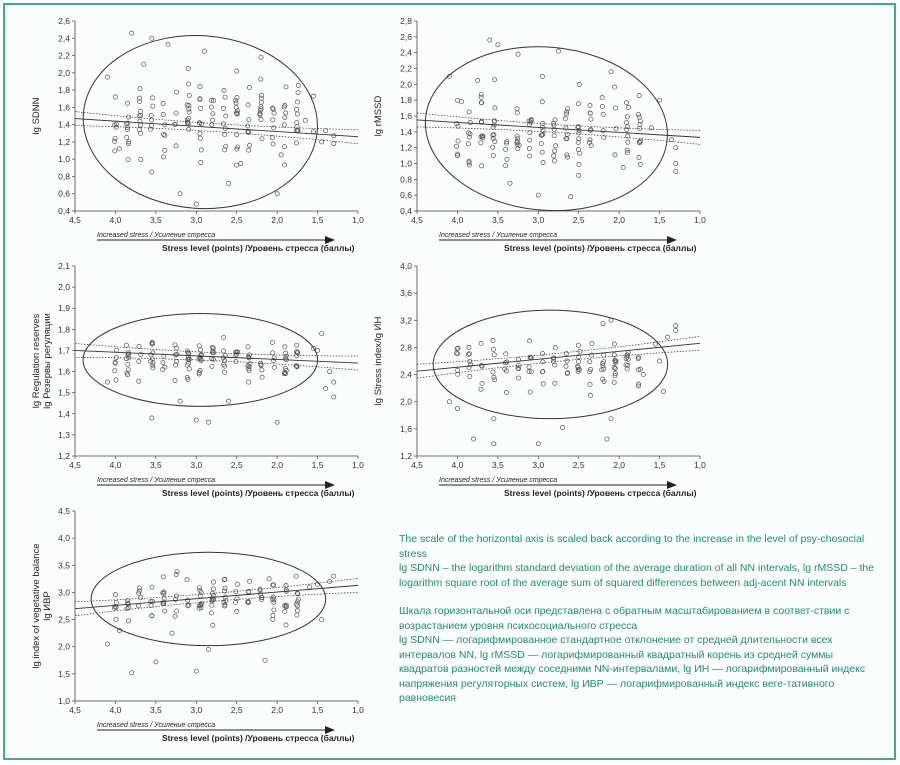 This screenshot has width=900, height=765. I want to click on y-tick-label: 1,0, so click(64, 159).